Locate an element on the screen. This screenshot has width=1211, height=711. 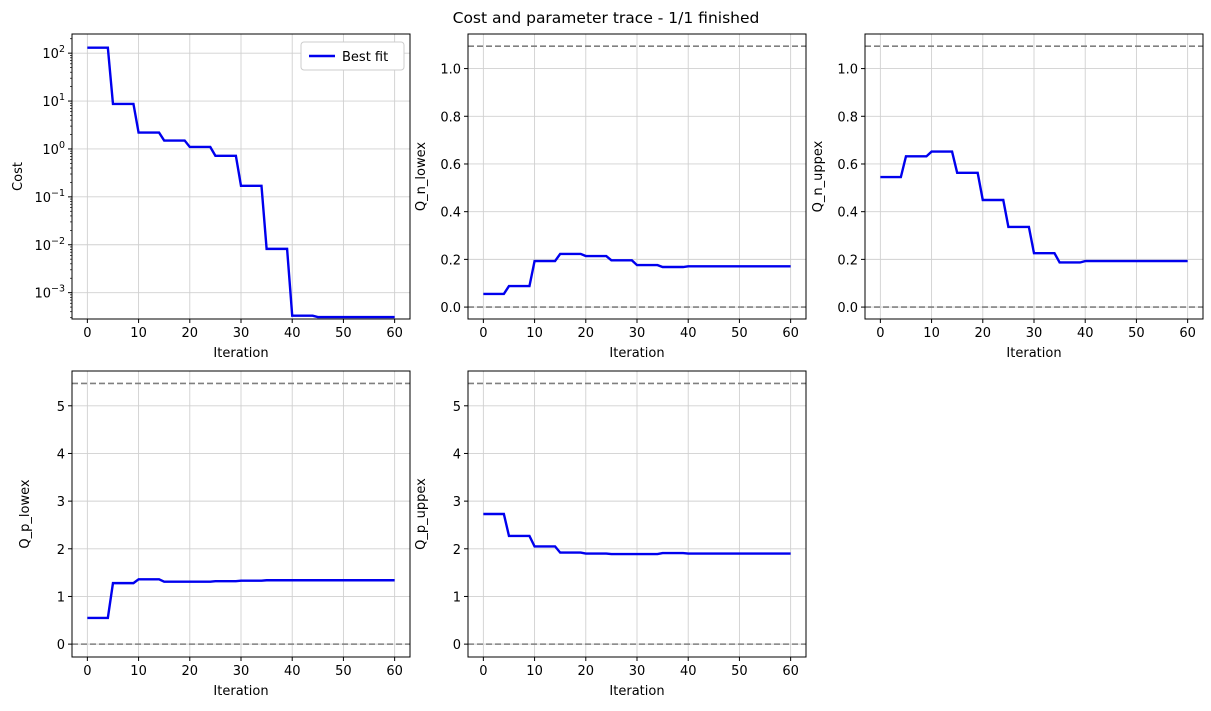
y-tick-label: 10¹ is located at coordinates (53, 101).